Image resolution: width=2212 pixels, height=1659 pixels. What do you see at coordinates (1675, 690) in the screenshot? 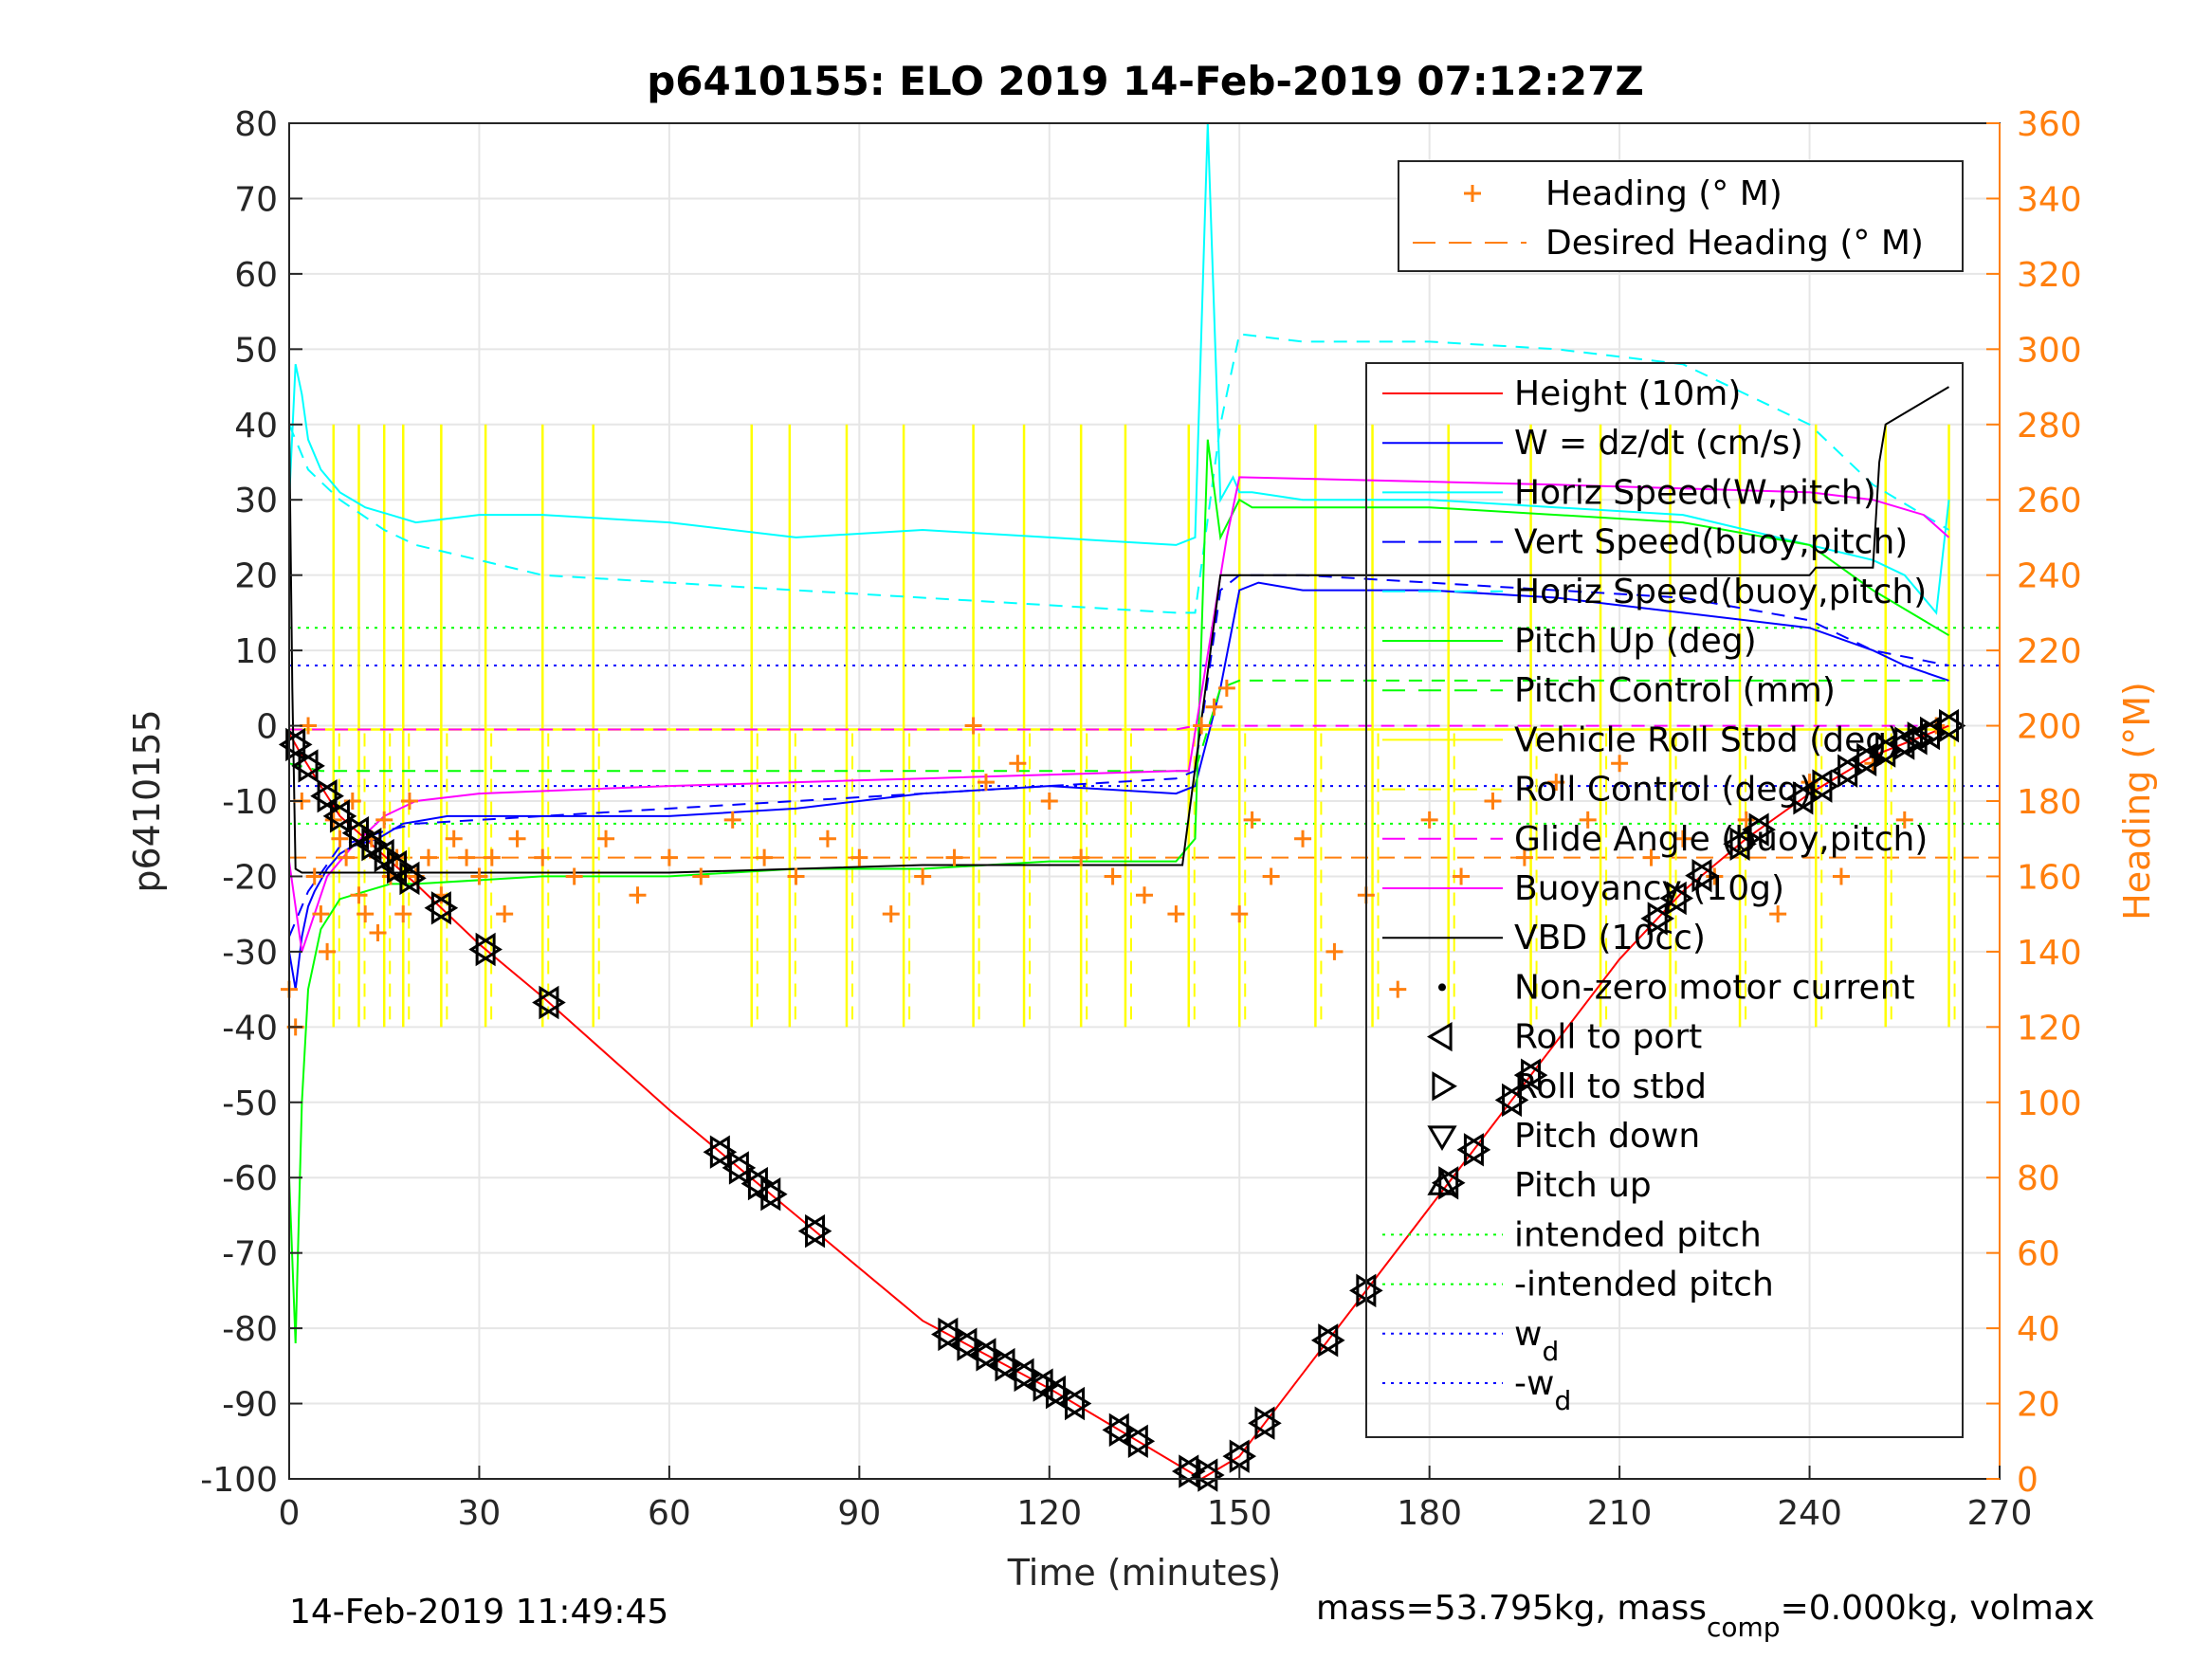
I see `legend-label: Pitch Control (mm)` at bounding box center [1675, 690].